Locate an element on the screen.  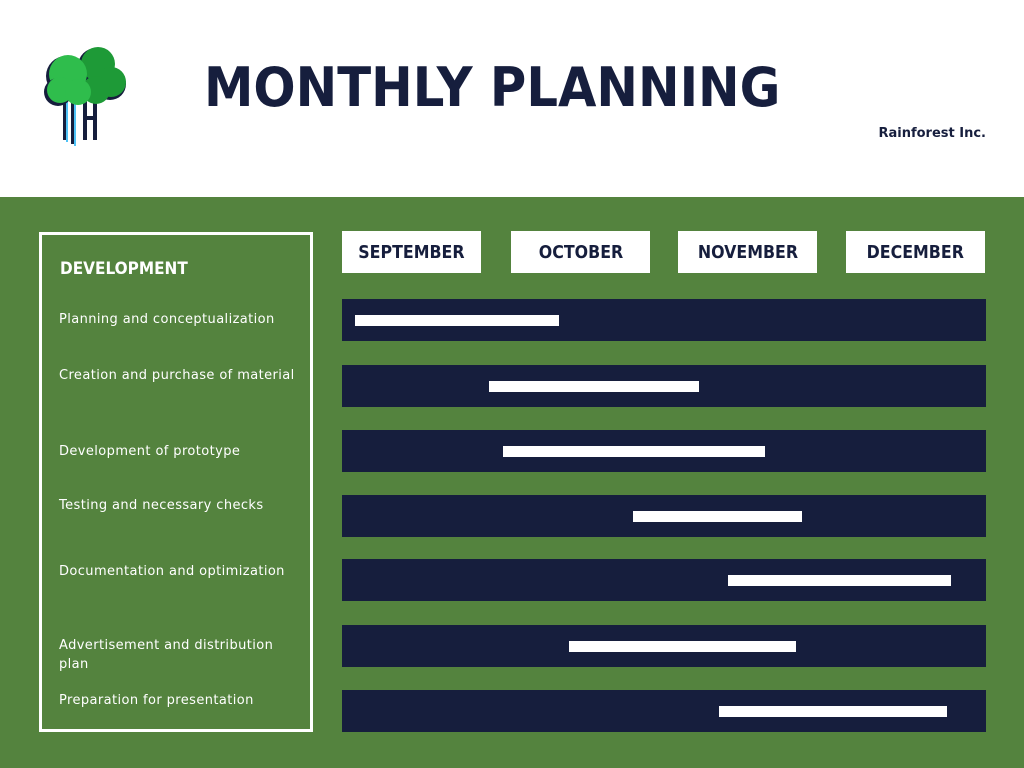
task-label: Planning and conceptualization is located at coordinates (167, 319).